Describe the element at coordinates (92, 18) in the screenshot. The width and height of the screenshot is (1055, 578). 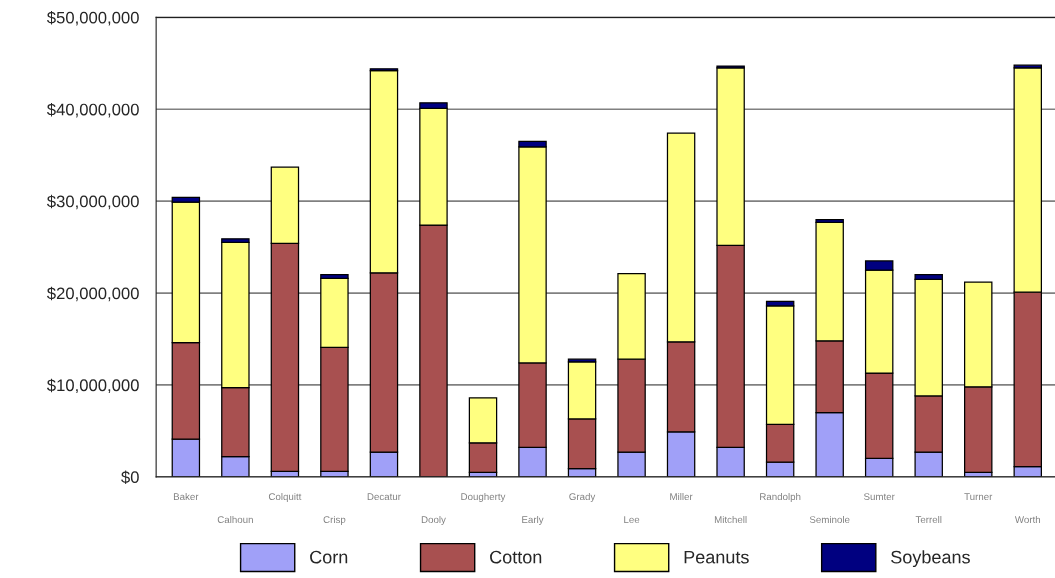
I see `y-tick-label: $50,000,000` at that location.